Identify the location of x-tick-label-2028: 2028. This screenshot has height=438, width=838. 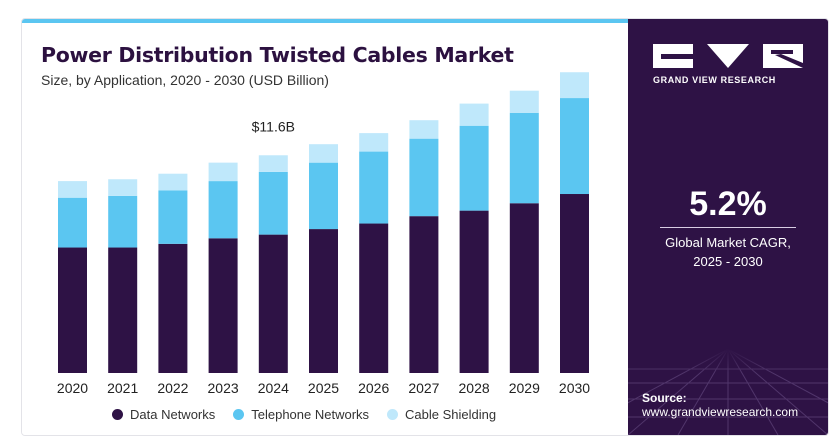
(474, 388).